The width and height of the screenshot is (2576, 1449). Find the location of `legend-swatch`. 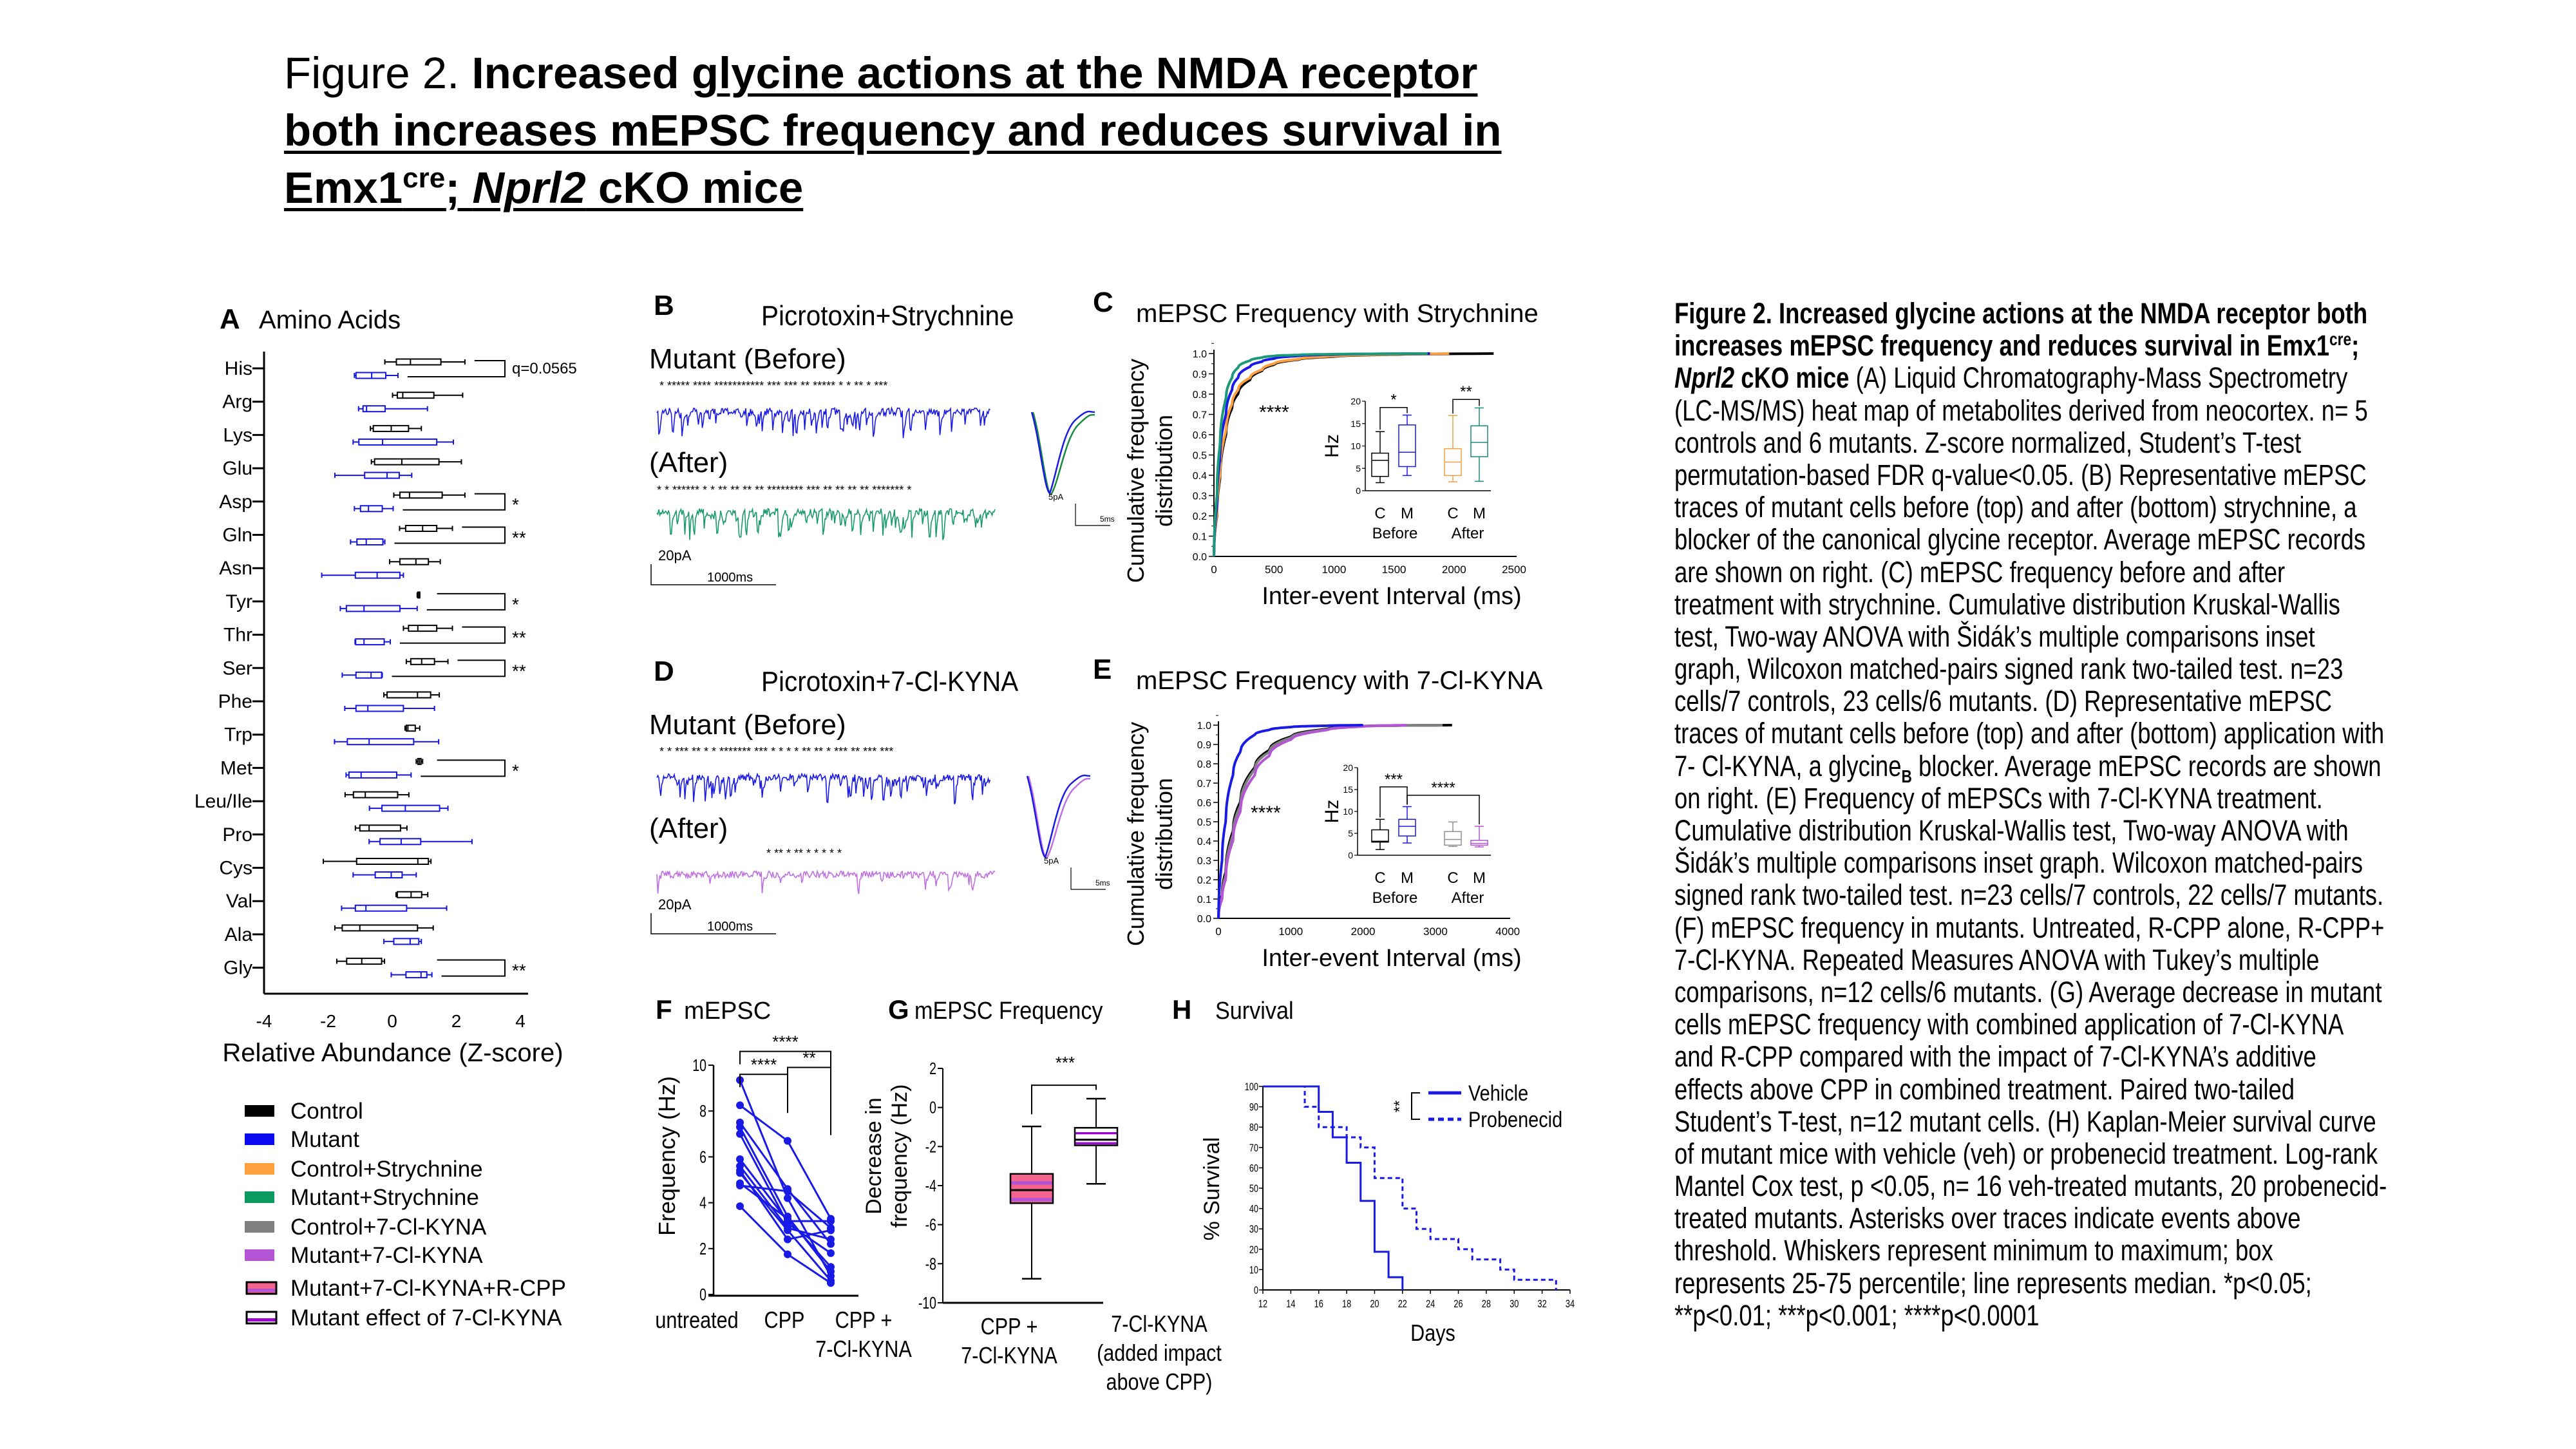

legend-swatch is located at coordinates (261, 1288).